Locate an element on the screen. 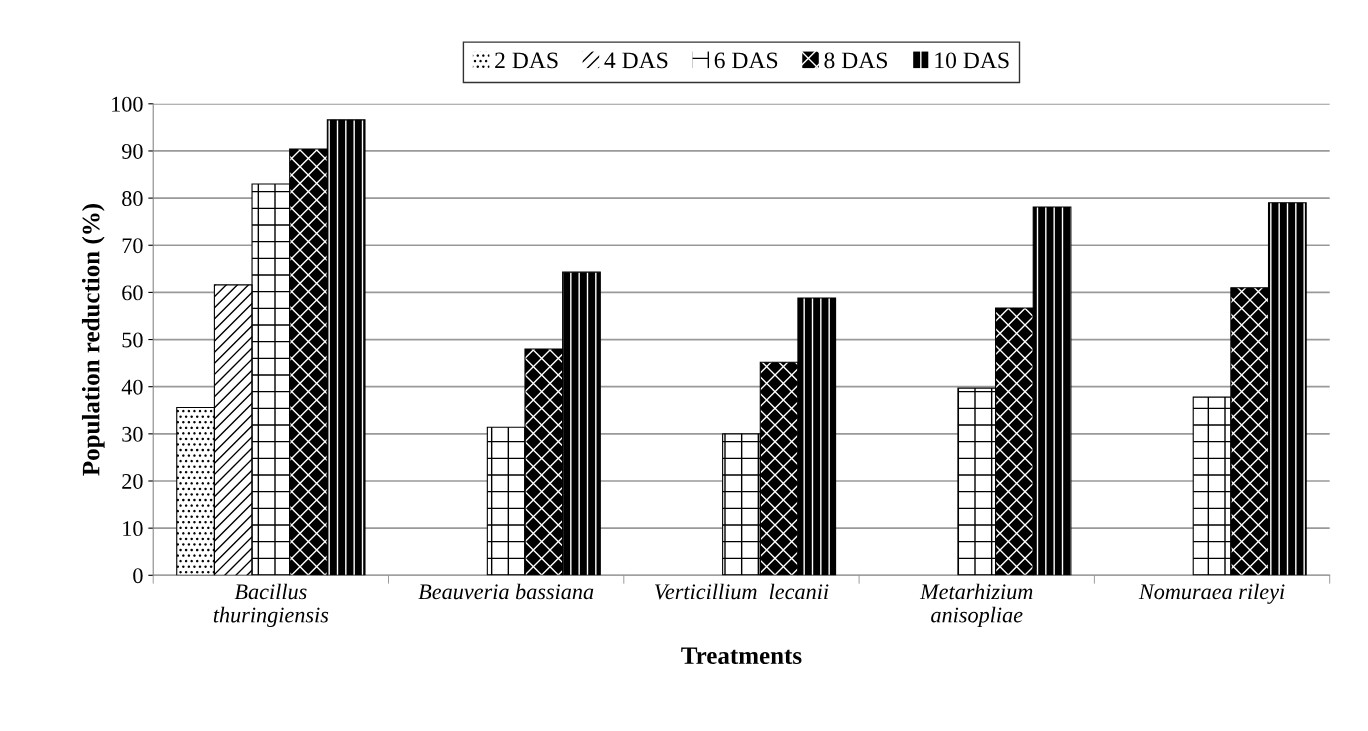 The image size is (1368, 731). y-tick-label: 10 is located at coordinates (133, 529).